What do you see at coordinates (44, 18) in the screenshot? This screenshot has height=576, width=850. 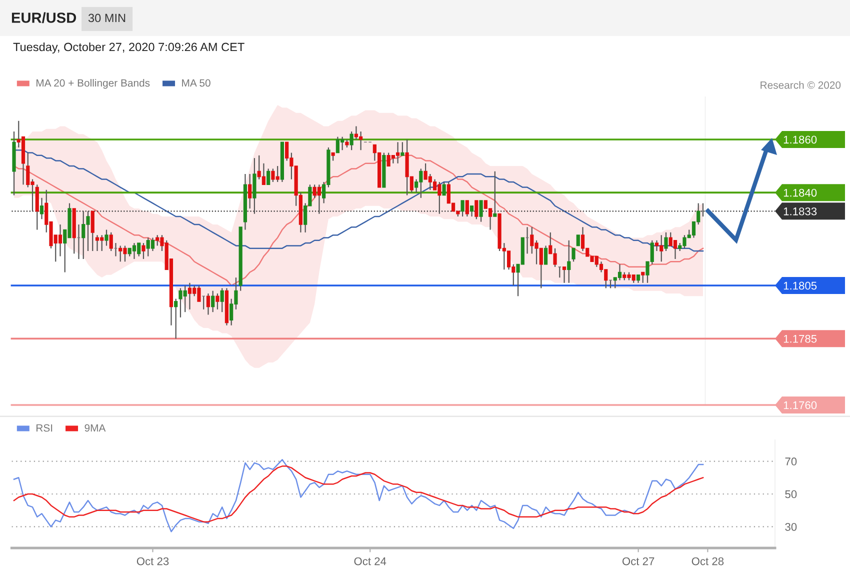 I see `chart-title: EUR/USD` at bounding box center [44, 18].